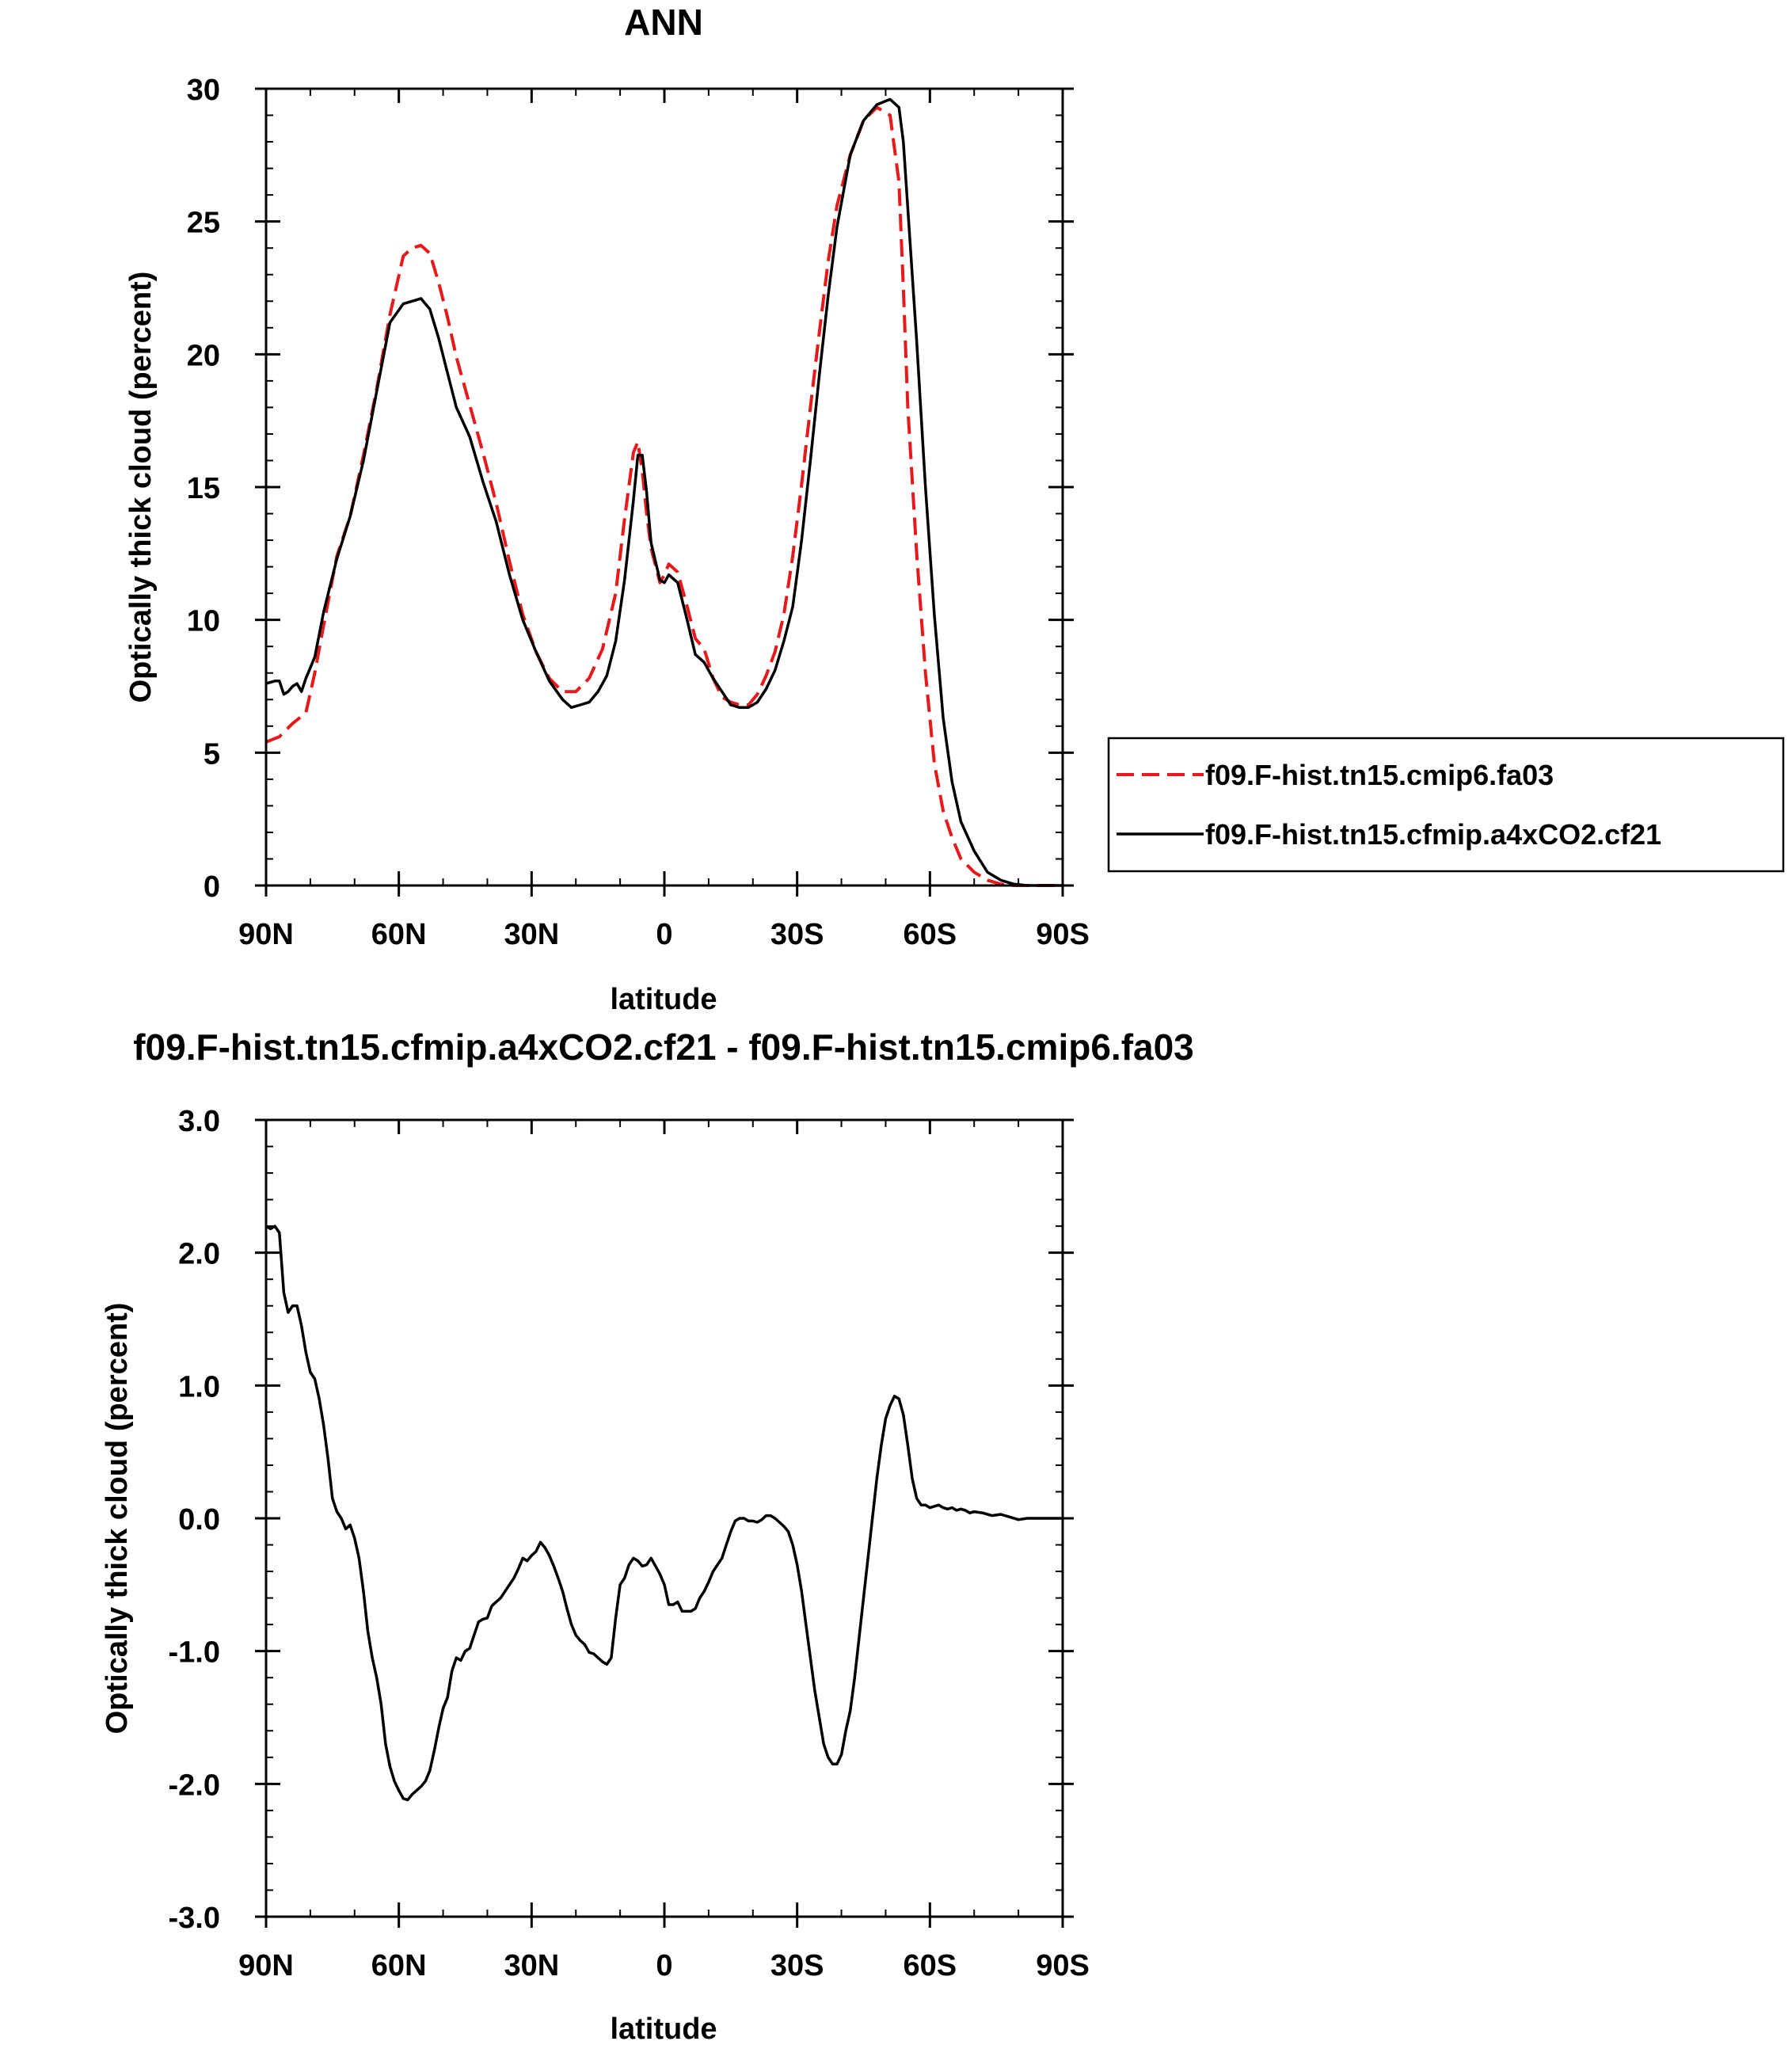  Describe the element at coordinates (194, 1918) in the screenshot. I see `y-tick-label: -3.0` at that location.